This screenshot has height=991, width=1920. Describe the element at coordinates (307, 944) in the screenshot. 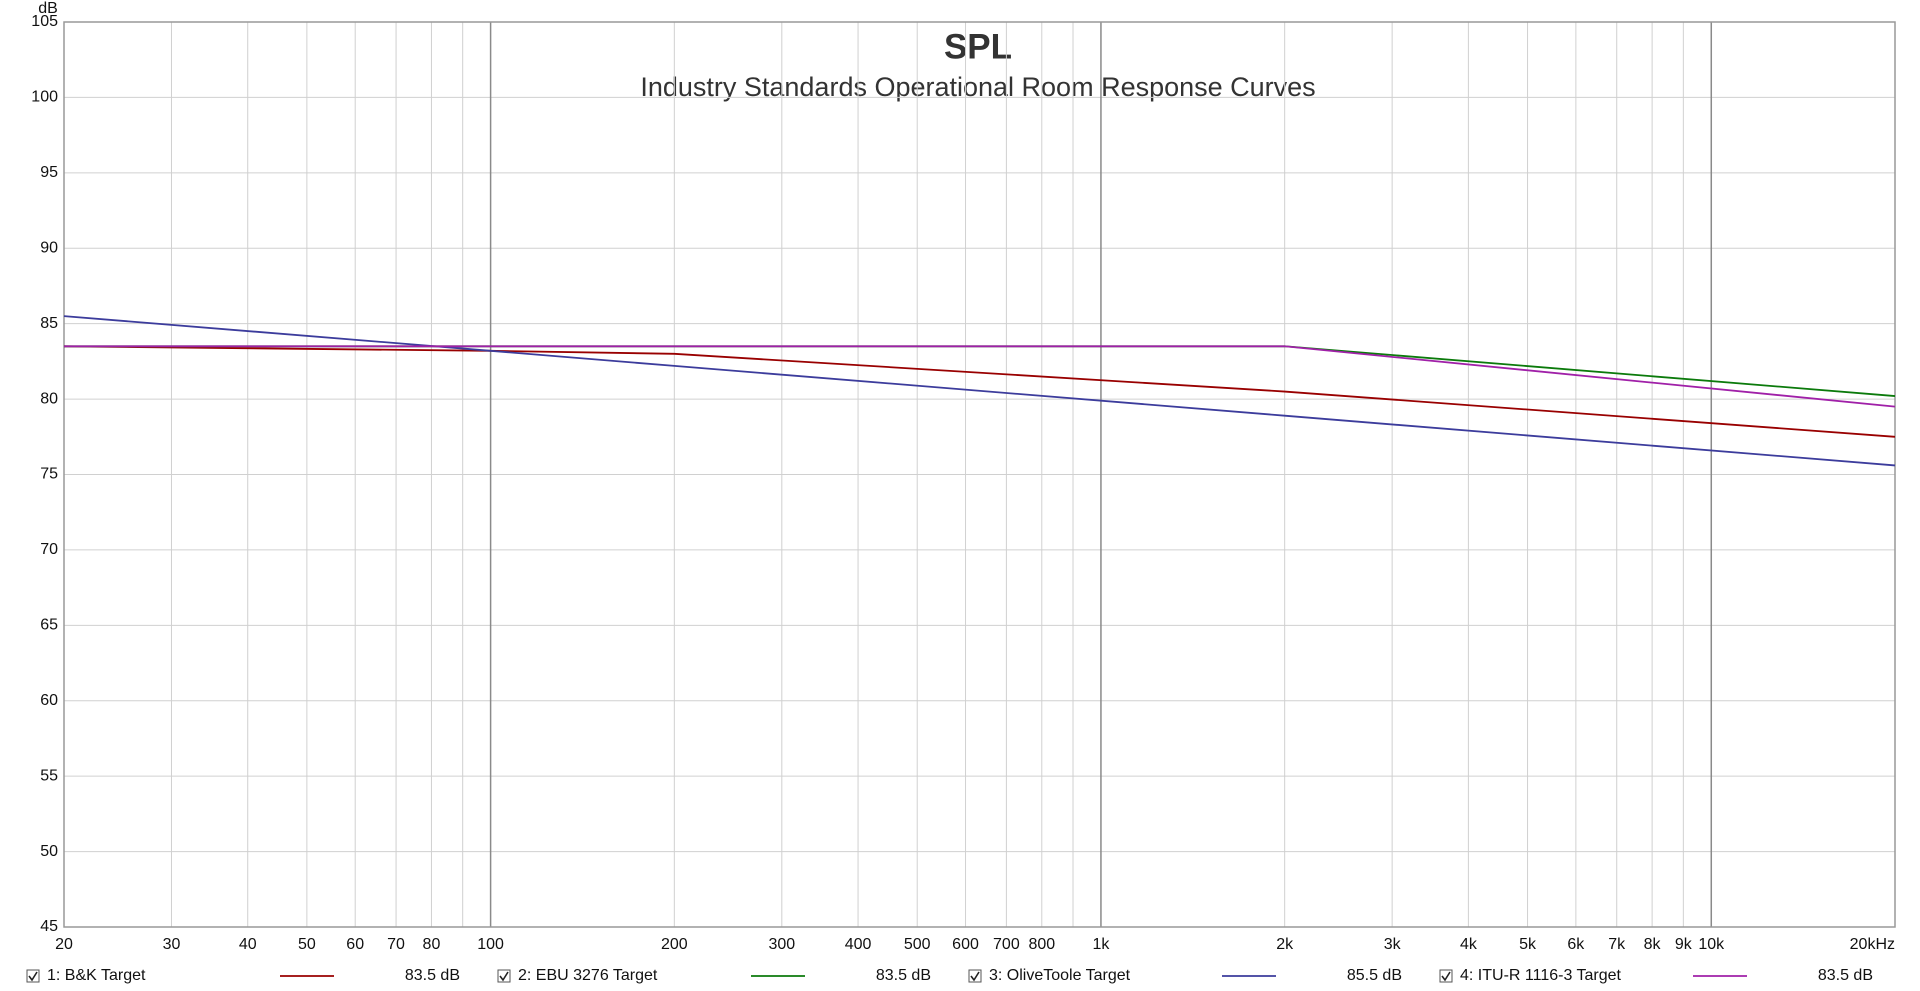

I see `x-tick-label: 50` at that location.